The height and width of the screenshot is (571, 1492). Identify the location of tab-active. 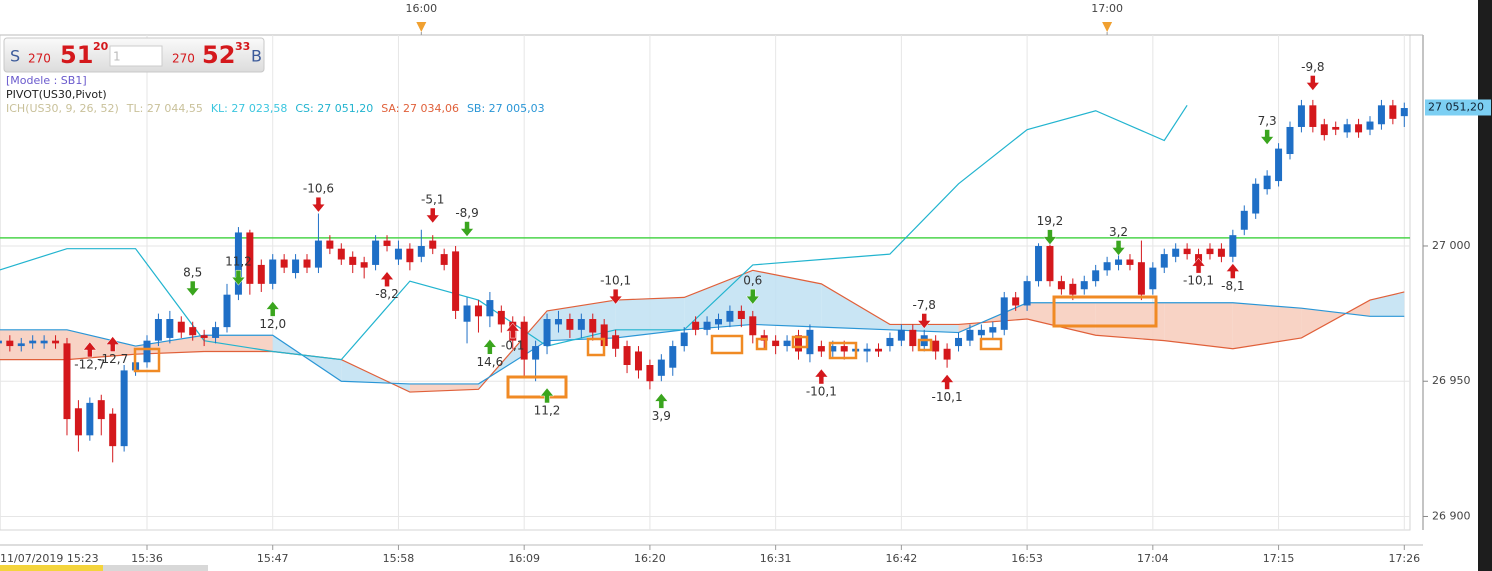
(51, 568).